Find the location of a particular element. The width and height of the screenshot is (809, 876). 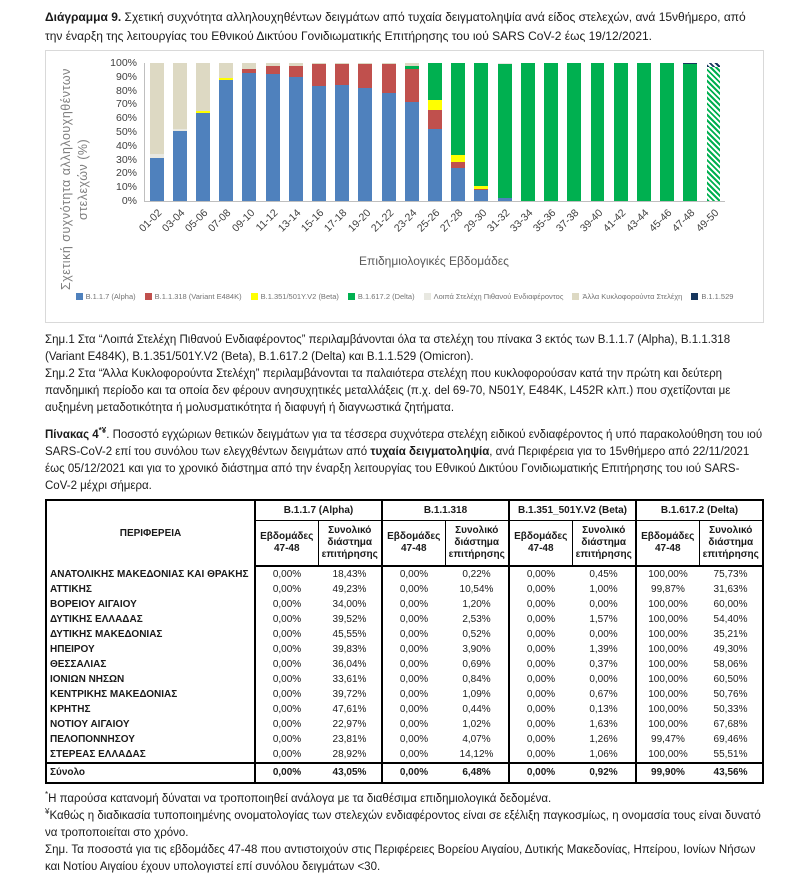

region-name: ΑΝΑΤΟΛΙΚΗΣ ΜΑΚΕΔΟΝΙΑΣ ΚΑΙ ΘΡΑΚΗΣ is located at coordinates (149, 574).